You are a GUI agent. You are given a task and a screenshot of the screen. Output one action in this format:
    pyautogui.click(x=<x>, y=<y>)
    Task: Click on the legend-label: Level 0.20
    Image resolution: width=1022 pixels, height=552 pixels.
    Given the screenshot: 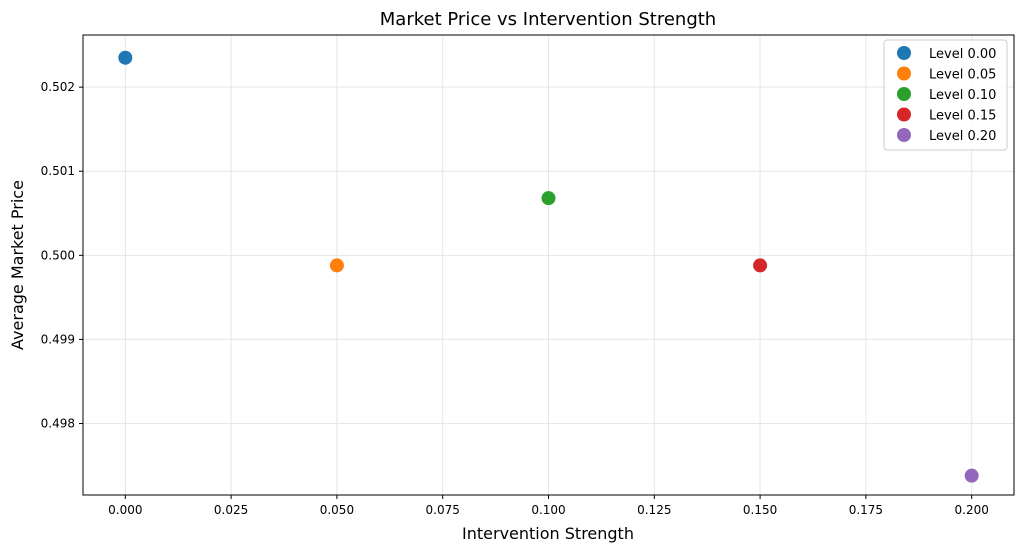 What is the action you would take?
    pyautogui.click(x=962, y=136)
    